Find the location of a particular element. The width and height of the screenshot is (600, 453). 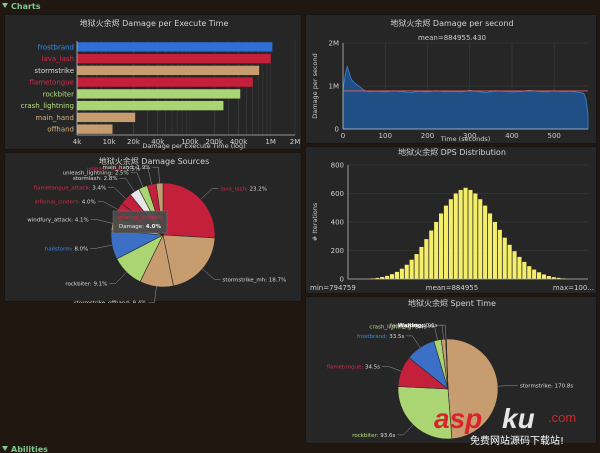

slice-label: rockbiter: 93.6s is located at coordinates (373, 436).